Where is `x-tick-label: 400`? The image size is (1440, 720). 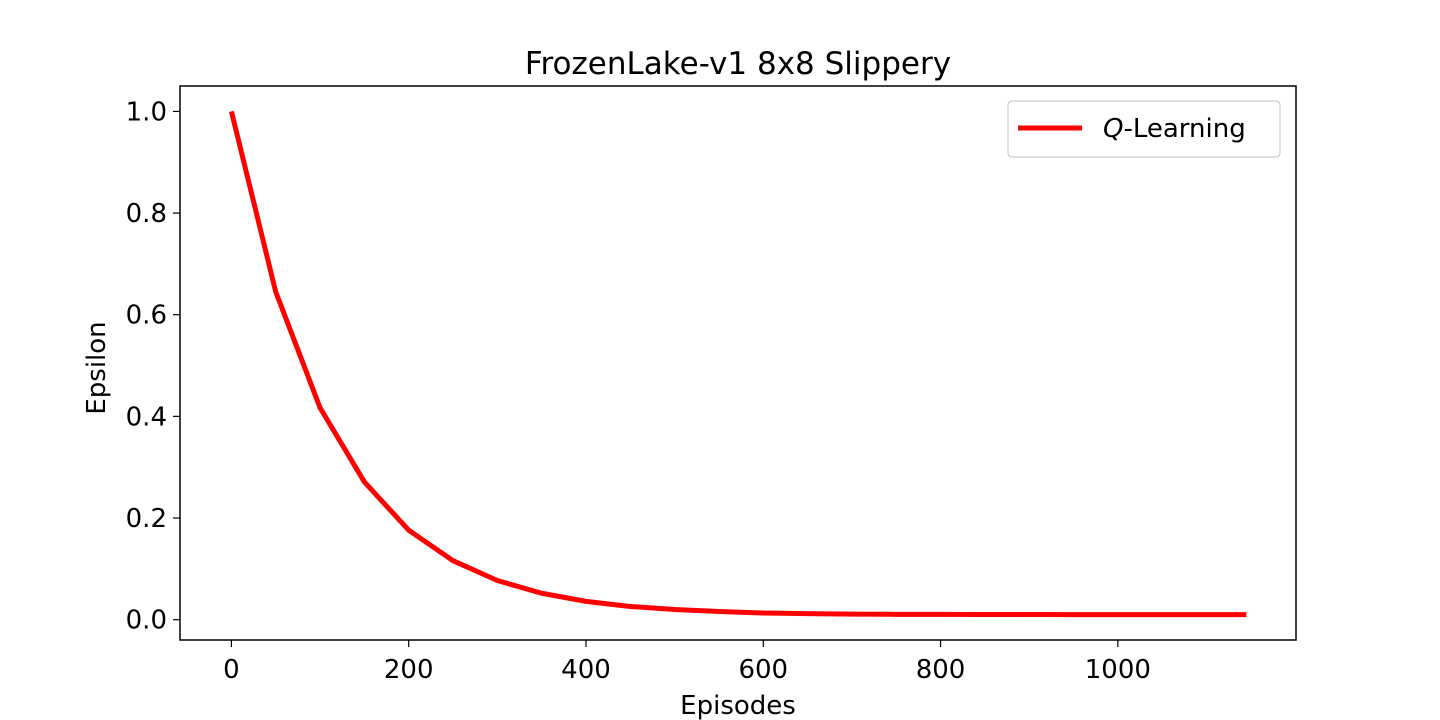
x-tick-label: 400 is located at coordinates (586, 670).